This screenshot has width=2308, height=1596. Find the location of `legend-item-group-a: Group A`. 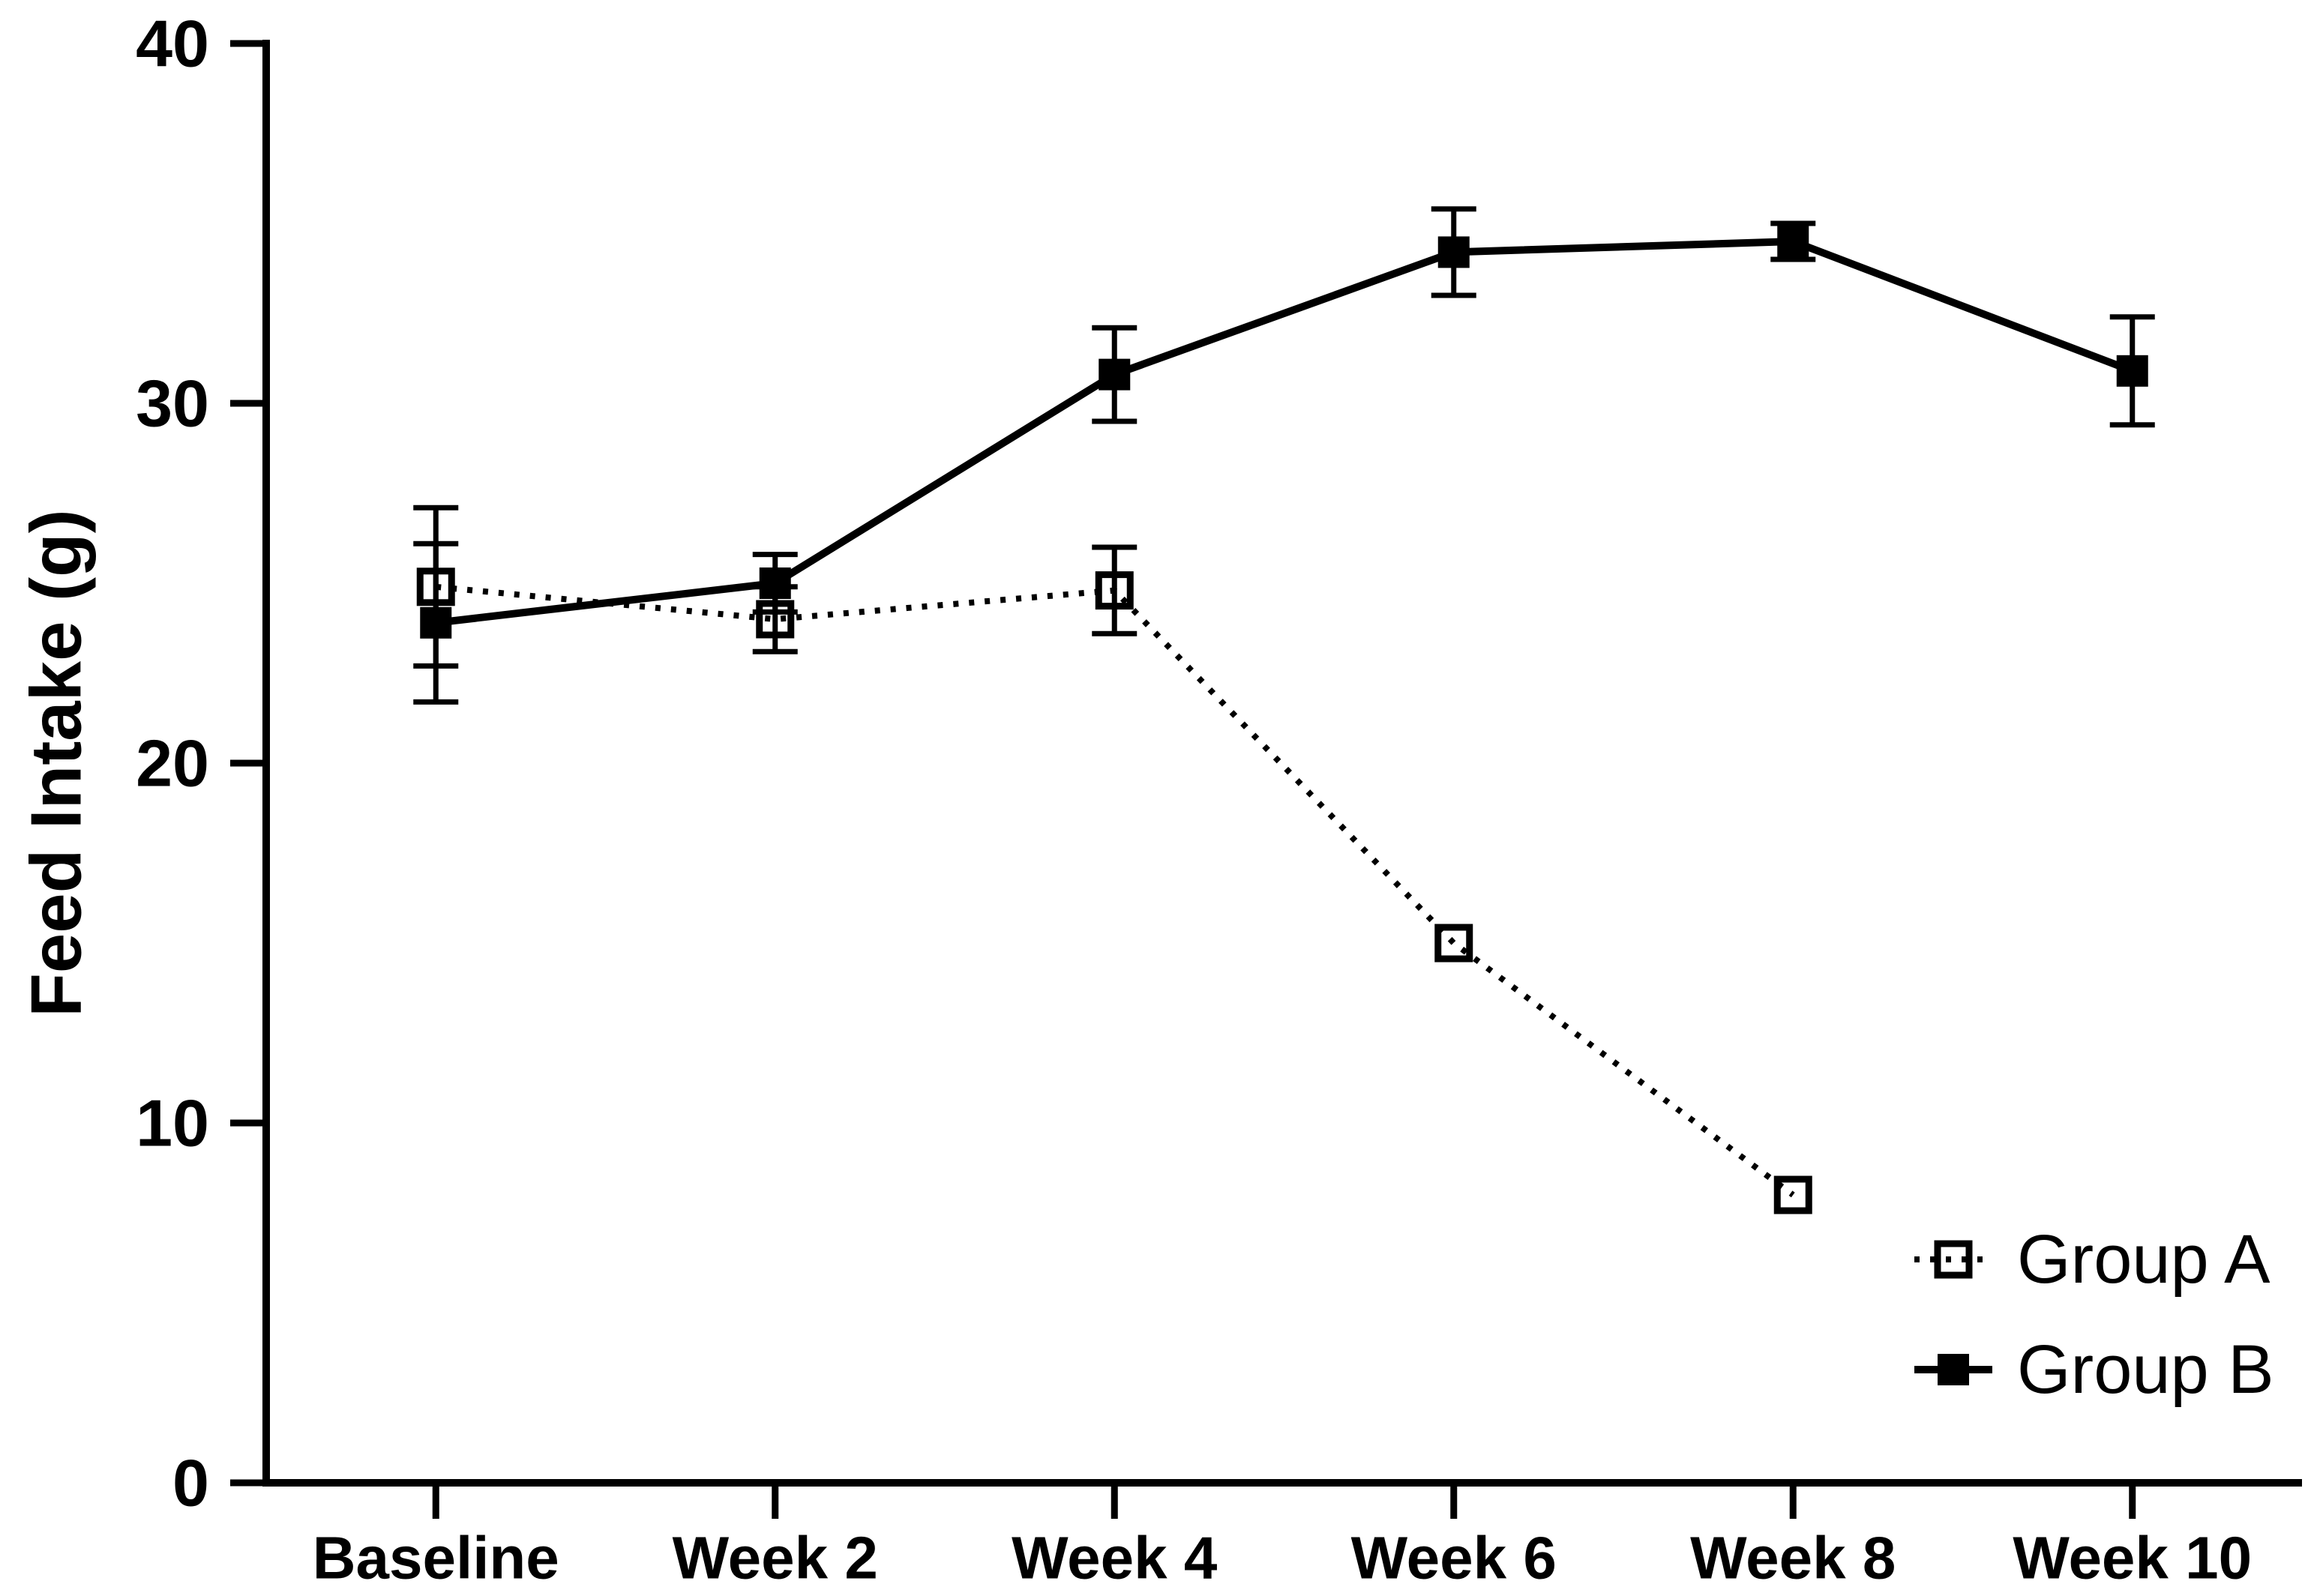

legend-item-group-a: Group A is located at coordinates (2092, 1259).